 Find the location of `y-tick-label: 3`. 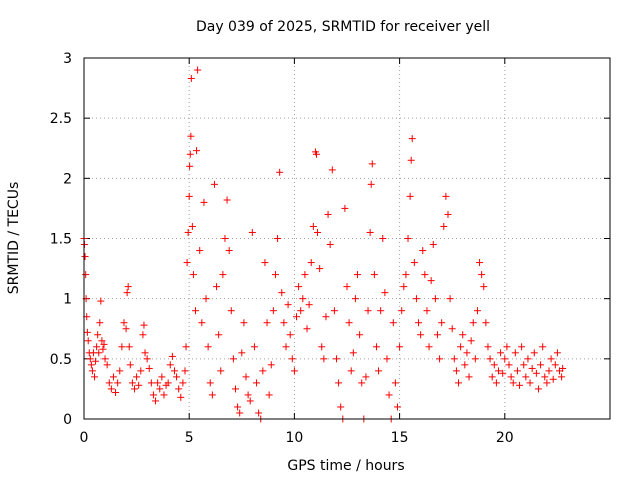

y-tick-label: 3 is located at coordinates (67, 59).